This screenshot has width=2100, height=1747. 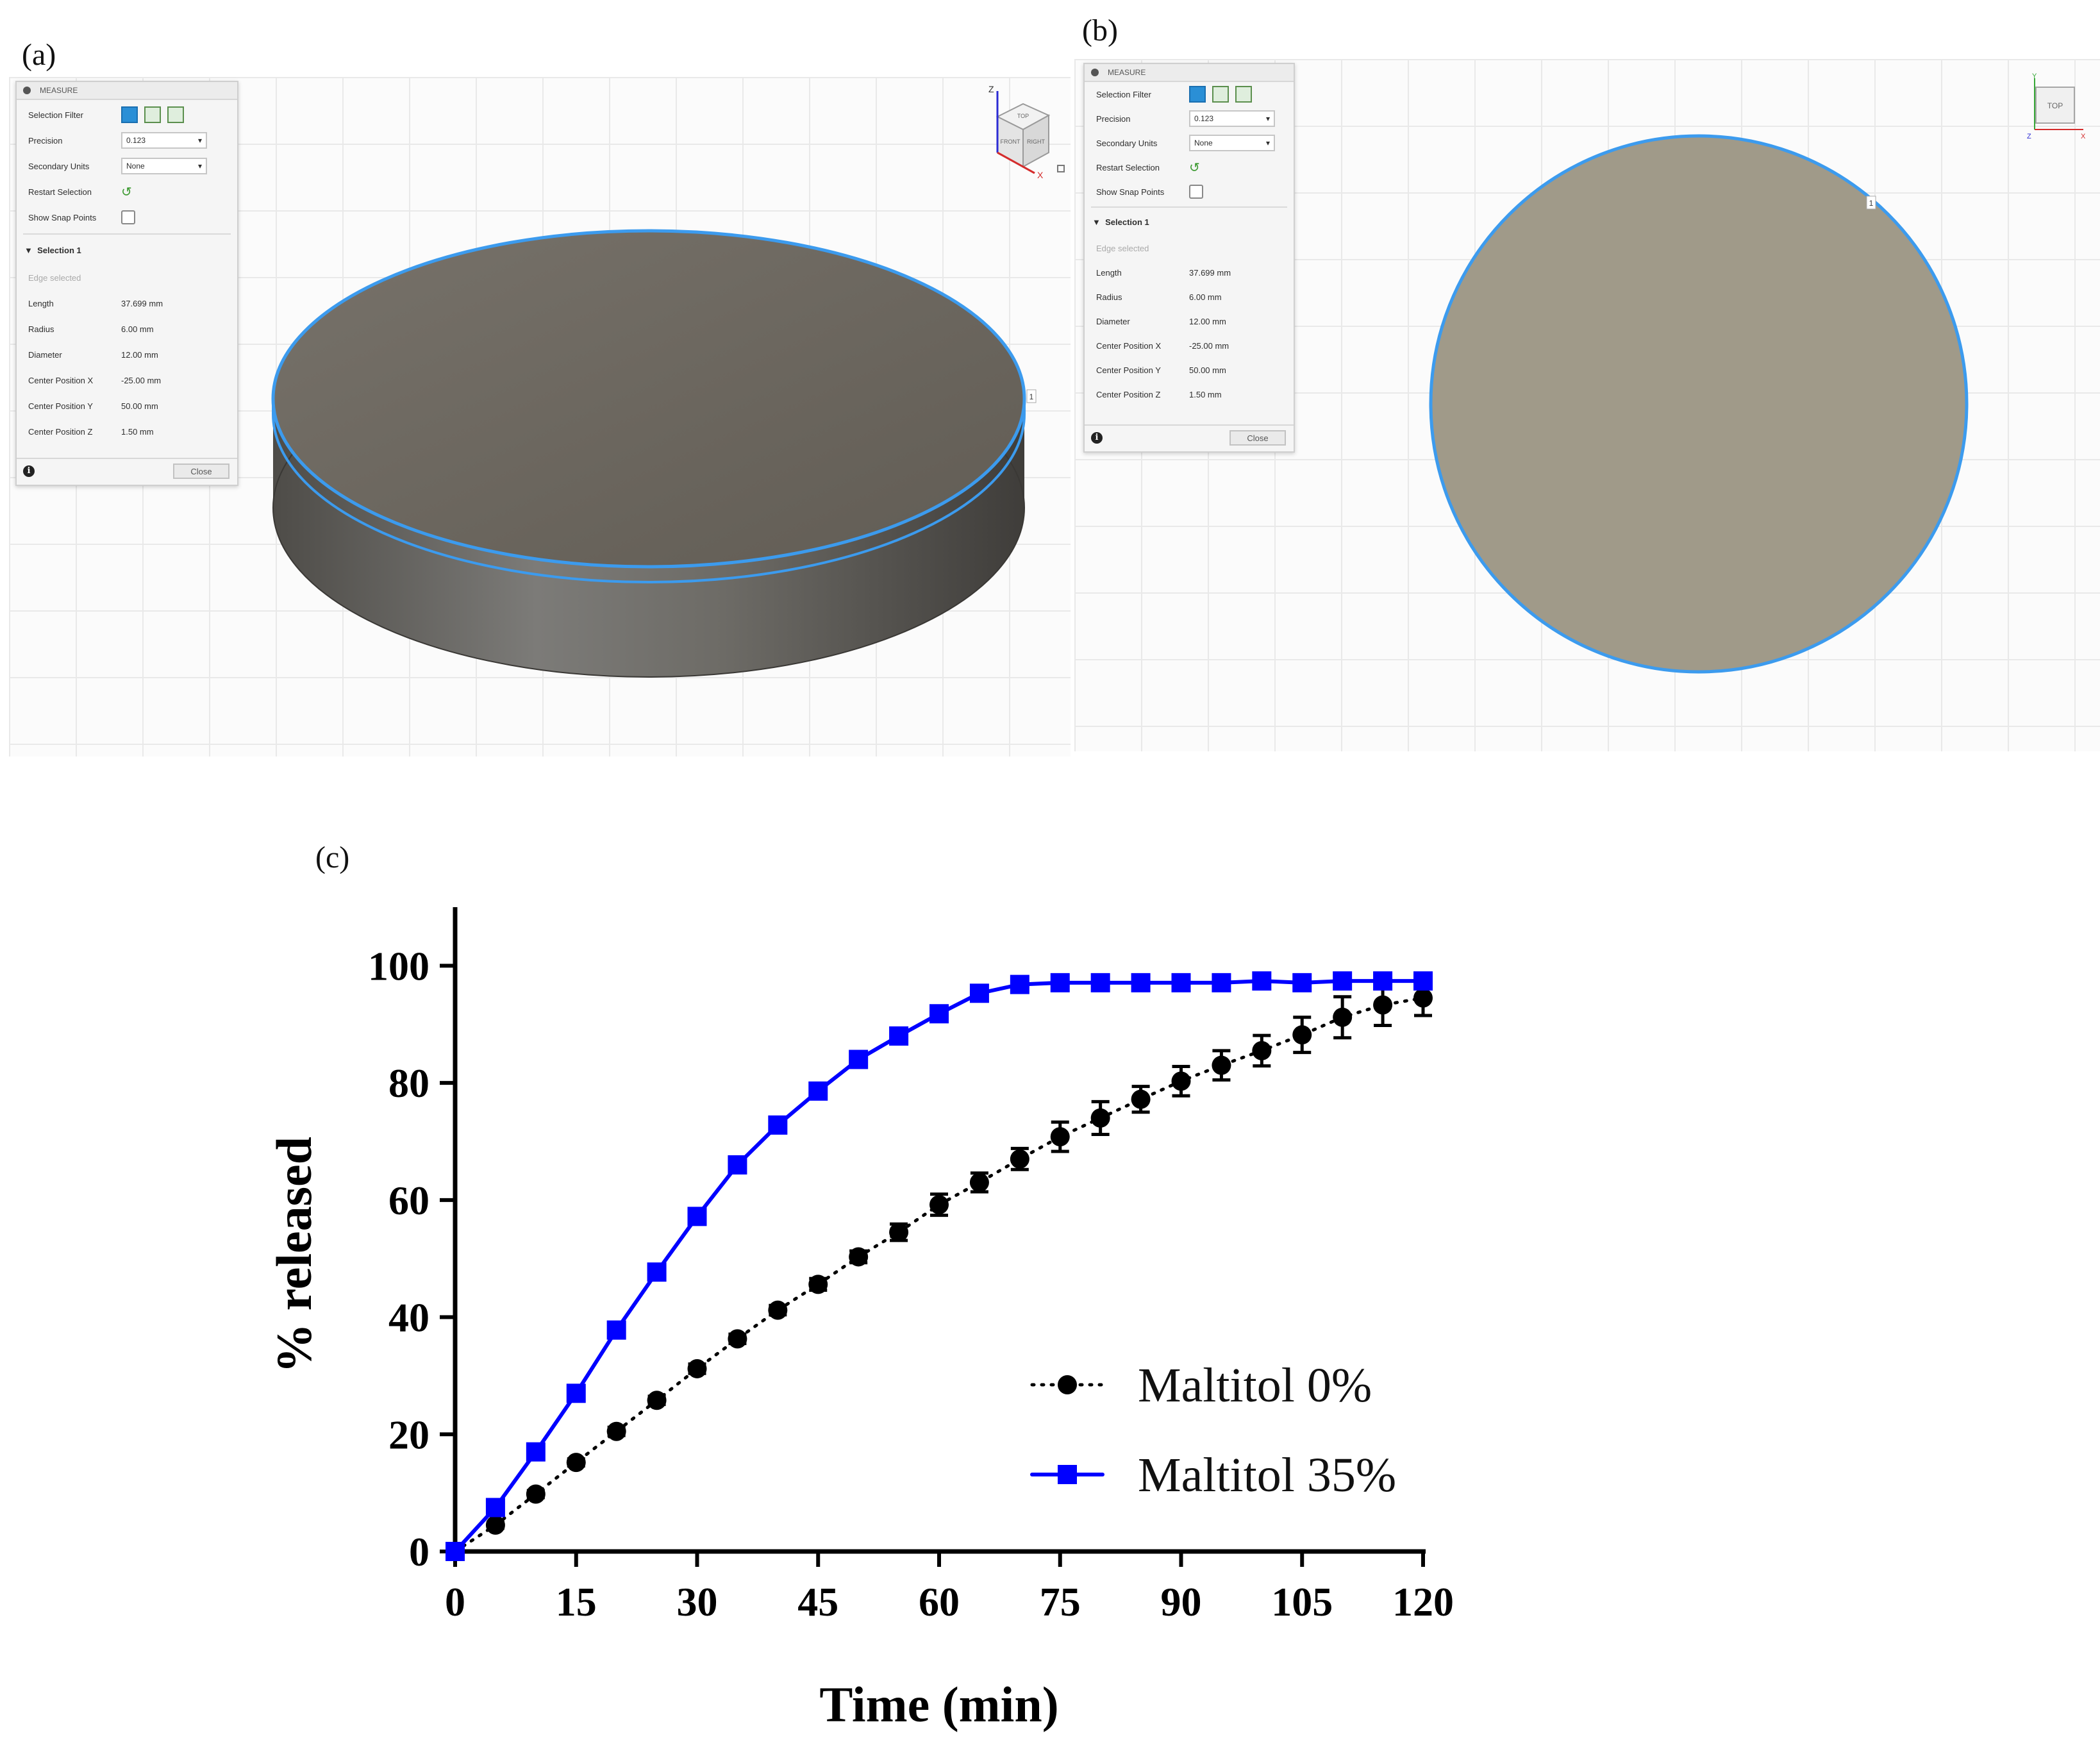 What do you see at coordinates (398, 966) in the screenshot?
I see `y-tick-label: 100` at bounding box center [398, 966].